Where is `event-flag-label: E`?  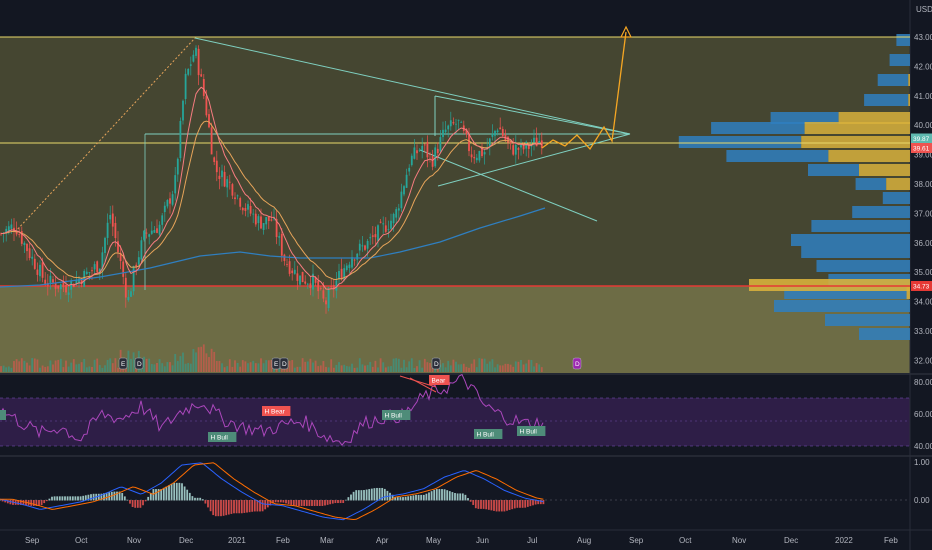
event-flag-label: E is located at coordinates (123, 364).